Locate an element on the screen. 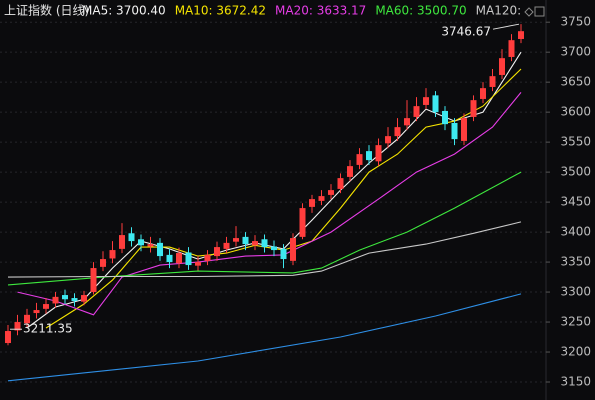 Image resolution: width=595 pixels, height=400 pixels. expand-icon is located at coordinates (539, 11).